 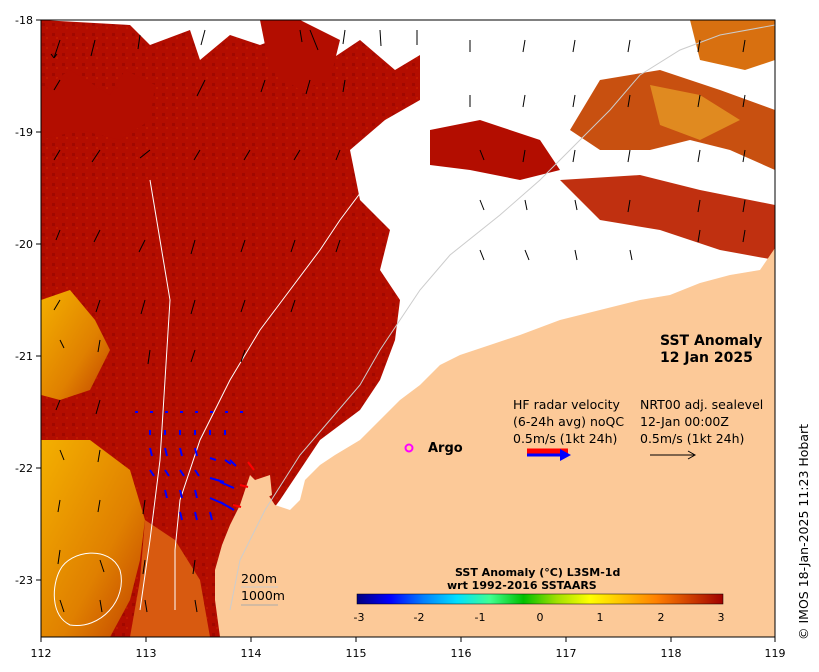 I want to click on colorbar-title-line2: wrt 1992-2016 SSTAARS, so click(x=522, y=585).